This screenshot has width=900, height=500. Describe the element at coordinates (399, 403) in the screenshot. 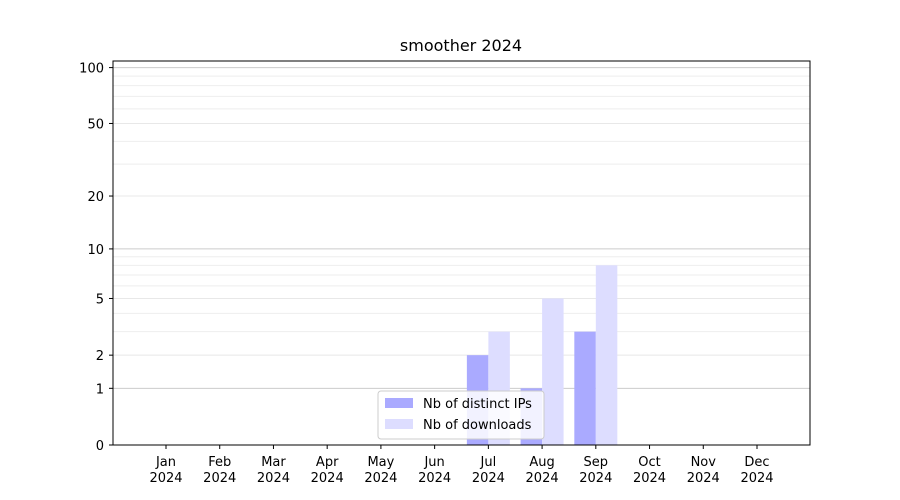

I see `legend-swatch-distinct-ips` at that location.